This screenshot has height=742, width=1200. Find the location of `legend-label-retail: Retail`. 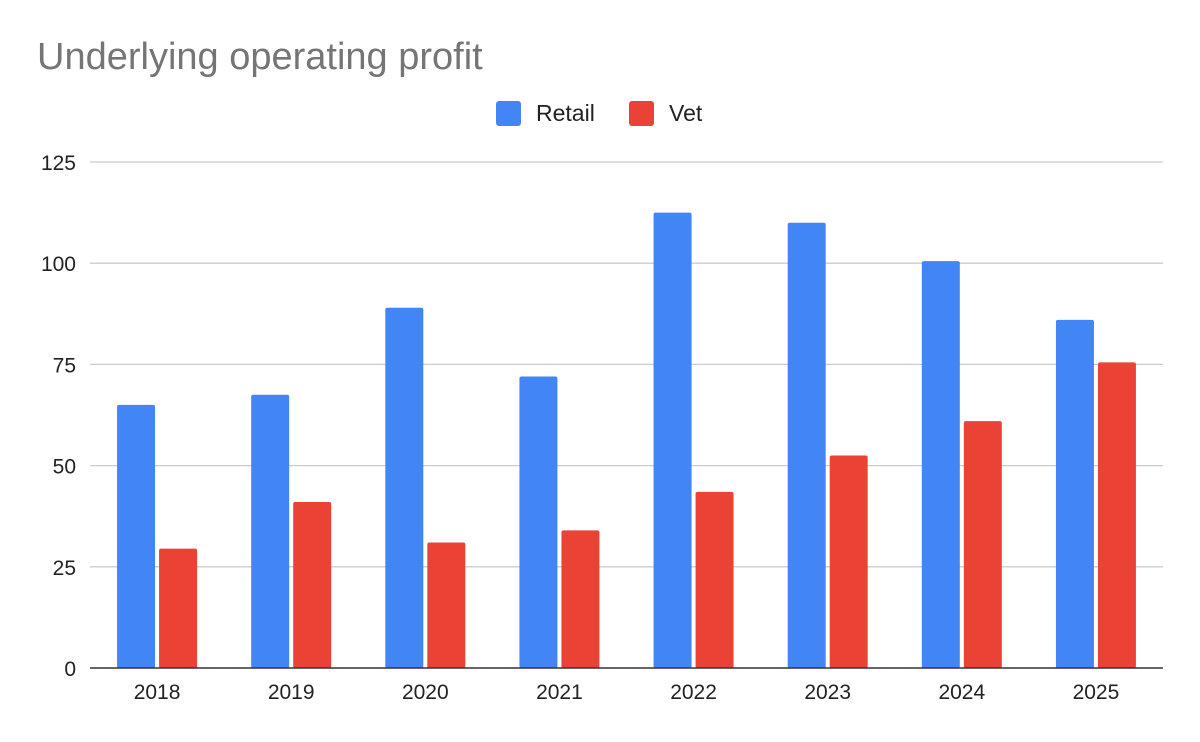

legend-label-retail: Retail is located at coordinates (565, 113).